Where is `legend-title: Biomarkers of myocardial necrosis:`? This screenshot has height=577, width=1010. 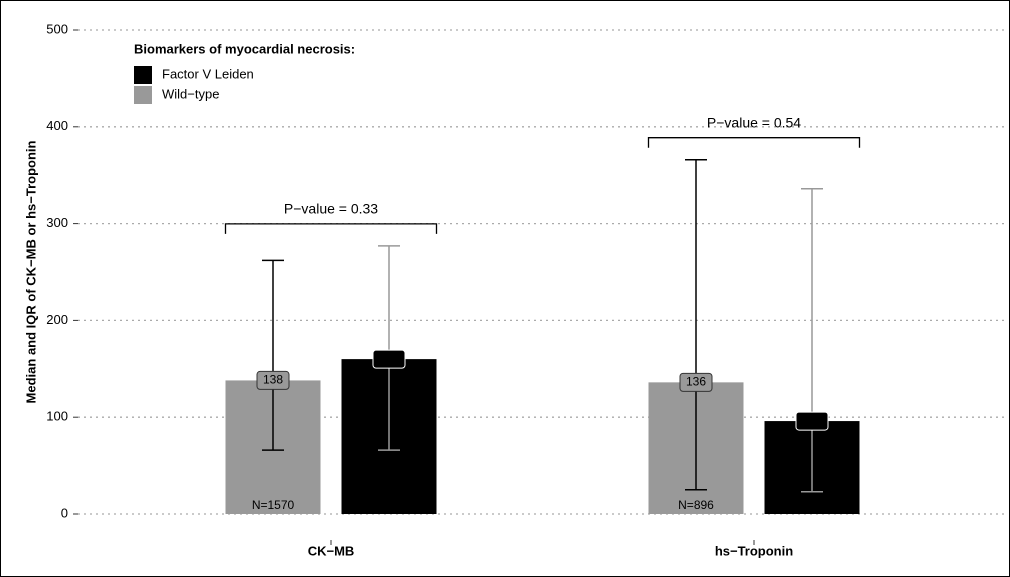 legend-title: Biomarkers of myocardial necrosis: is located at coordinates (244, 48).